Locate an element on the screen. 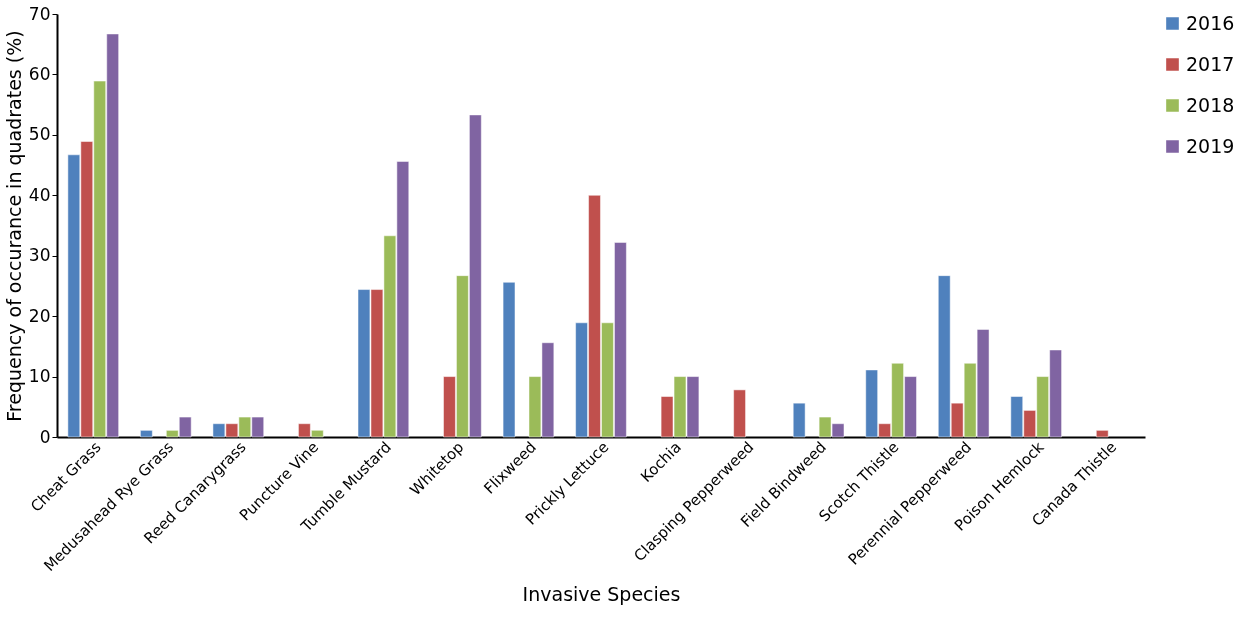 Image resolution: width=1254 pixels, height=623 pixels. legend-label: 2018 is located at coordinates (1210, 104).